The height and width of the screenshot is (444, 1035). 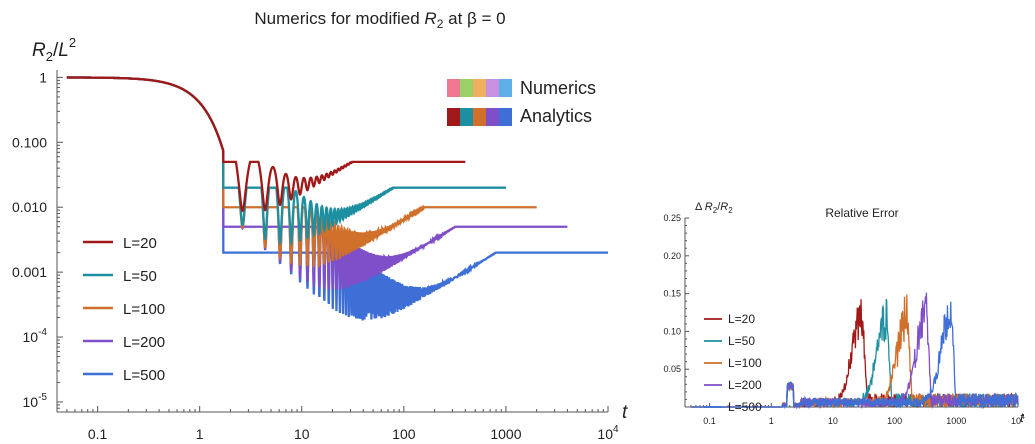 I want to click on numerics-swatch, so click(x=479, y=88).